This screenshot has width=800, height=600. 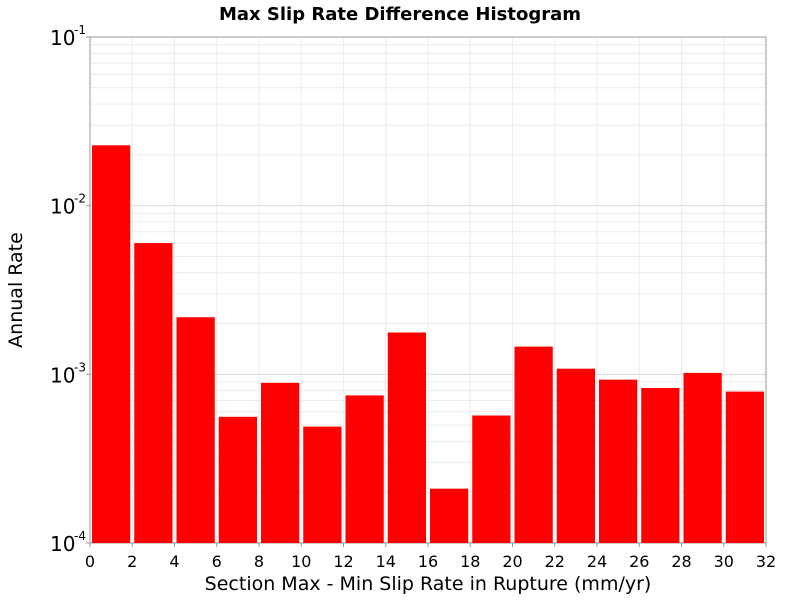 I want to click on x-axis-ticks: 0 2 4 6 8 10 12 14 16 18 20 22 24 26 28 30 32, so click(x=430, y=557).